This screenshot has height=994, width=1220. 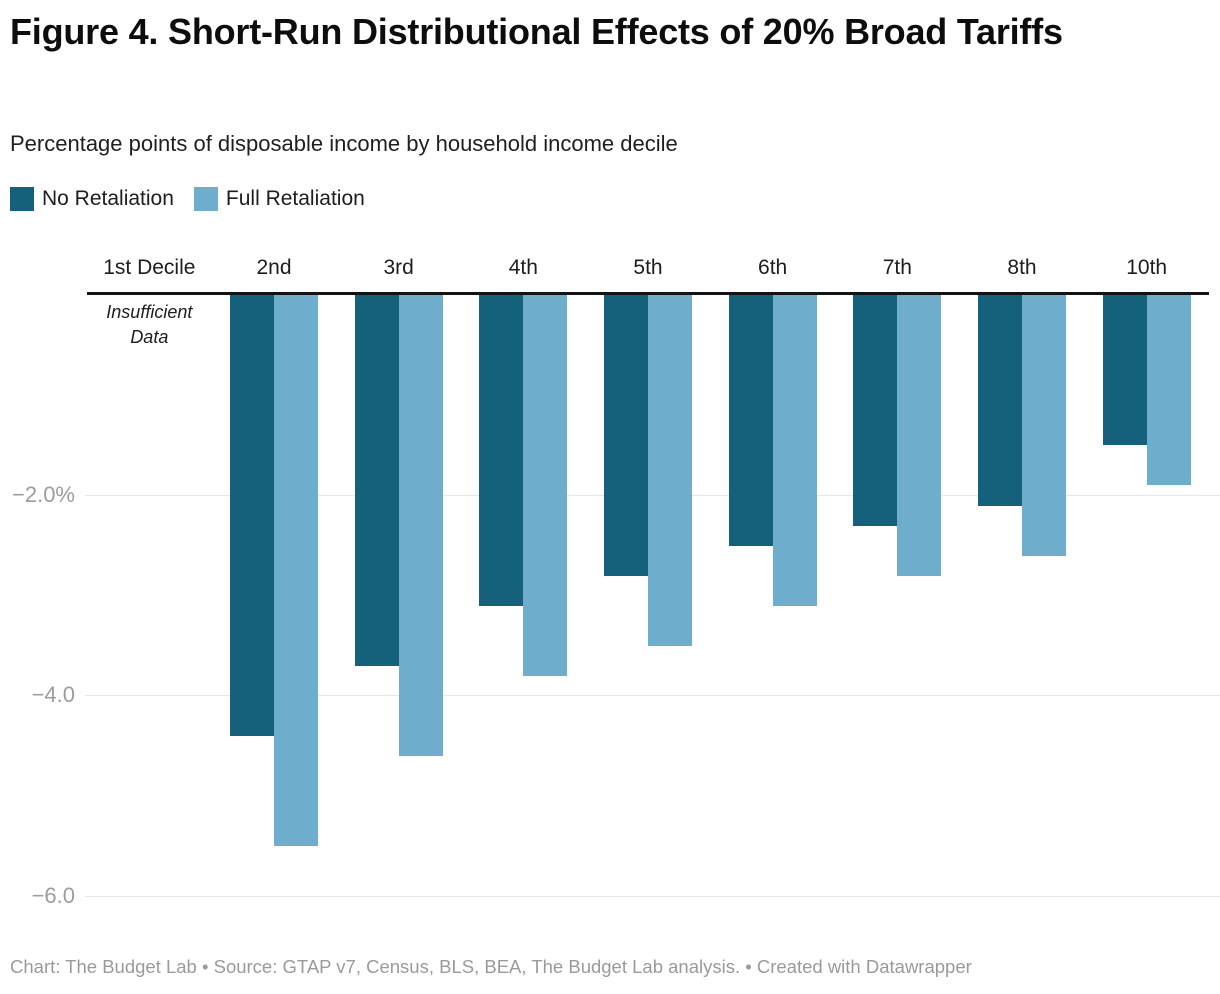 I want to click on y-axis-tick-label: −2.0%, so click(x=43, y=494).